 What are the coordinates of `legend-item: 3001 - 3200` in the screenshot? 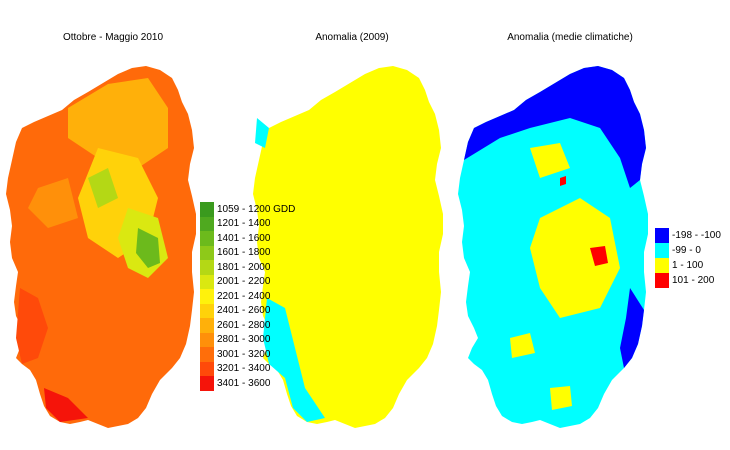 It's located at (247, 354).